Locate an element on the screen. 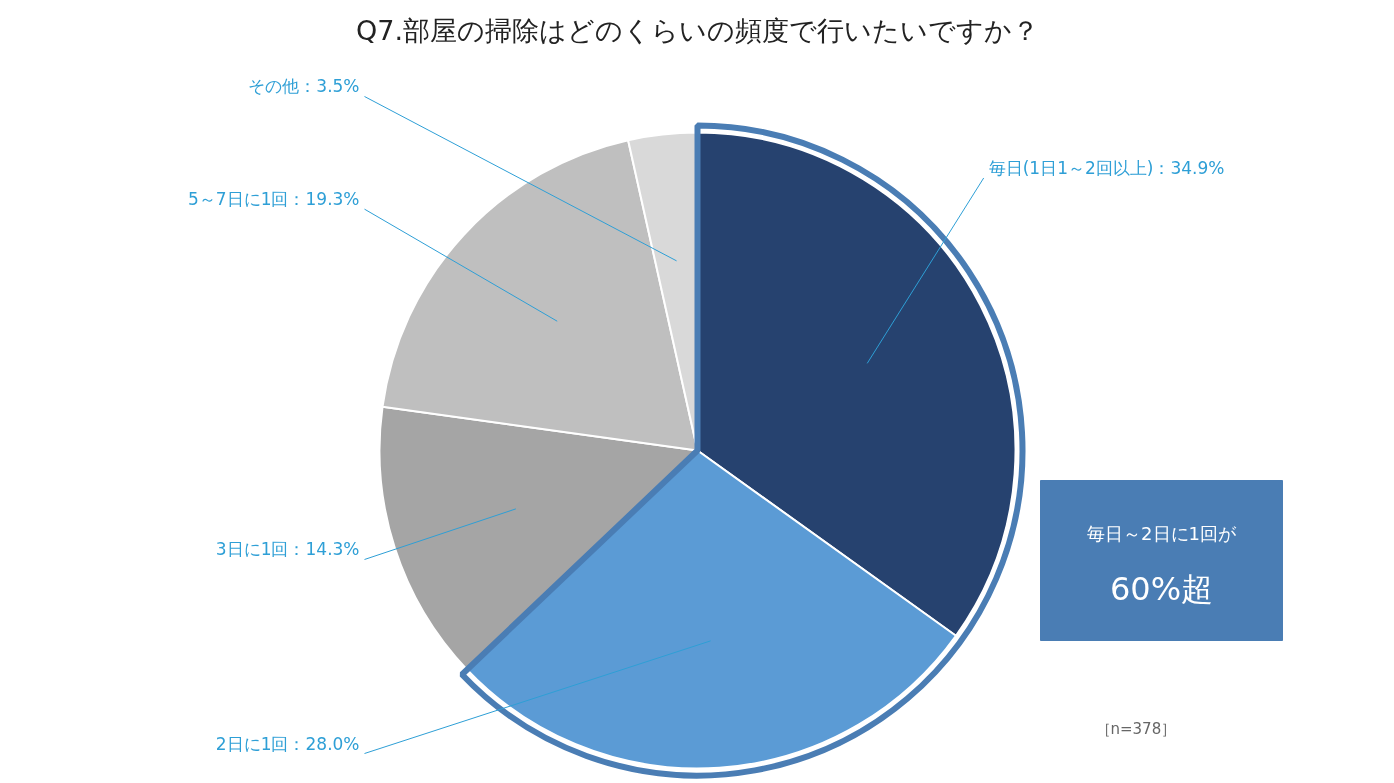 The height and width of the screenshot is (783, 1394). text: ［n=378］ is located at coordinates (1136, 728).